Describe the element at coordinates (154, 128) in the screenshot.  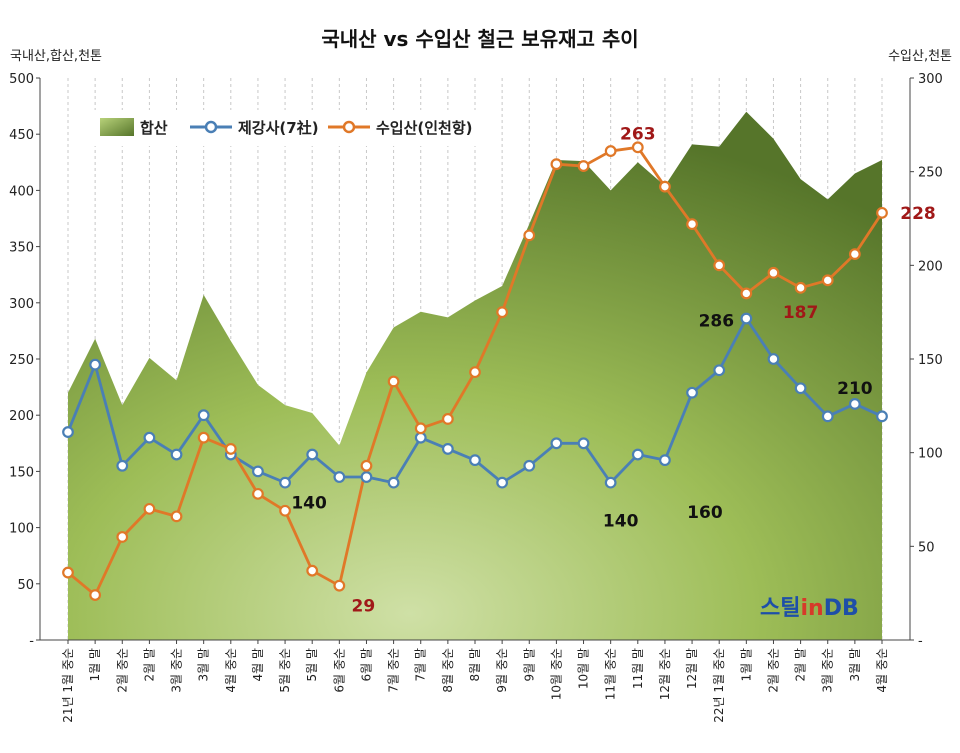
I see `legend-label-total: 합산` at that location.